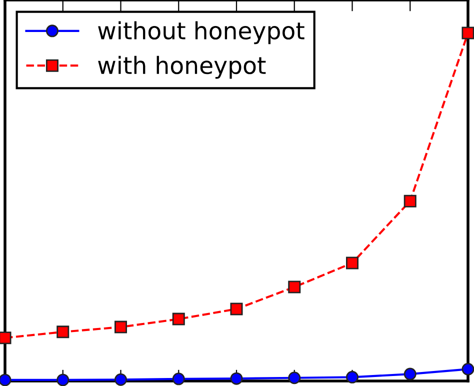 The width and height of the screenshot is (474, 386). I want to click on legend-label: with honeypot, so click(182, 67).